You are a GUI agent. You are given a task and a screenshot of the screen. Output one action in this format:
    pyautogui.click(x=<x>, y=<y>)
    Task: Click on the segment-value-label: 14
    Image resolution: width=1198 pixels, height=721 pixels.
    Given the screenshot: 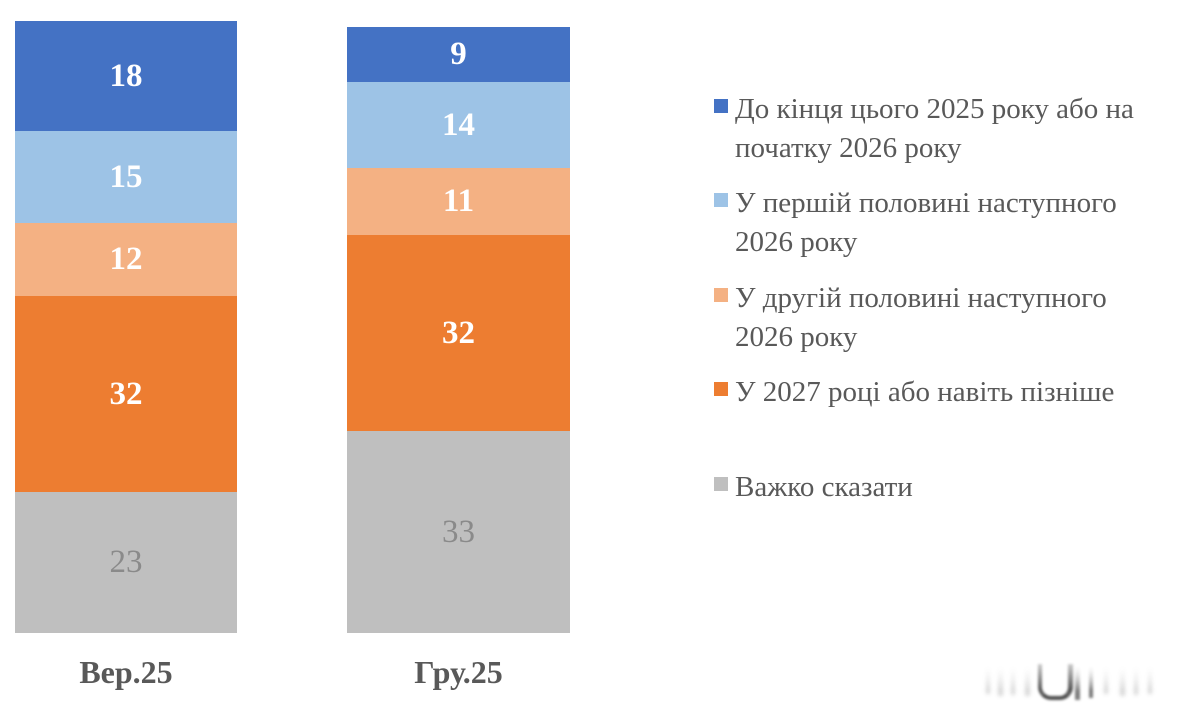 What is the action you would take?
    pyautogui.click(x=458, y=124)
    